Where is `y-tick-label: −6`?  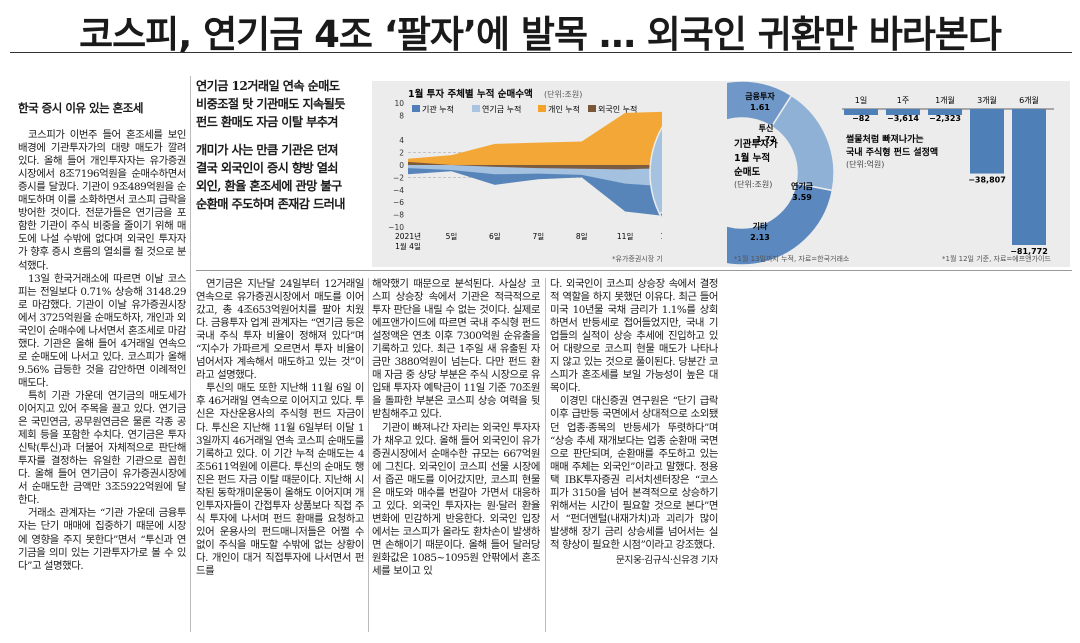
y-tick-label: −6 is located at coordinates (398, 202).